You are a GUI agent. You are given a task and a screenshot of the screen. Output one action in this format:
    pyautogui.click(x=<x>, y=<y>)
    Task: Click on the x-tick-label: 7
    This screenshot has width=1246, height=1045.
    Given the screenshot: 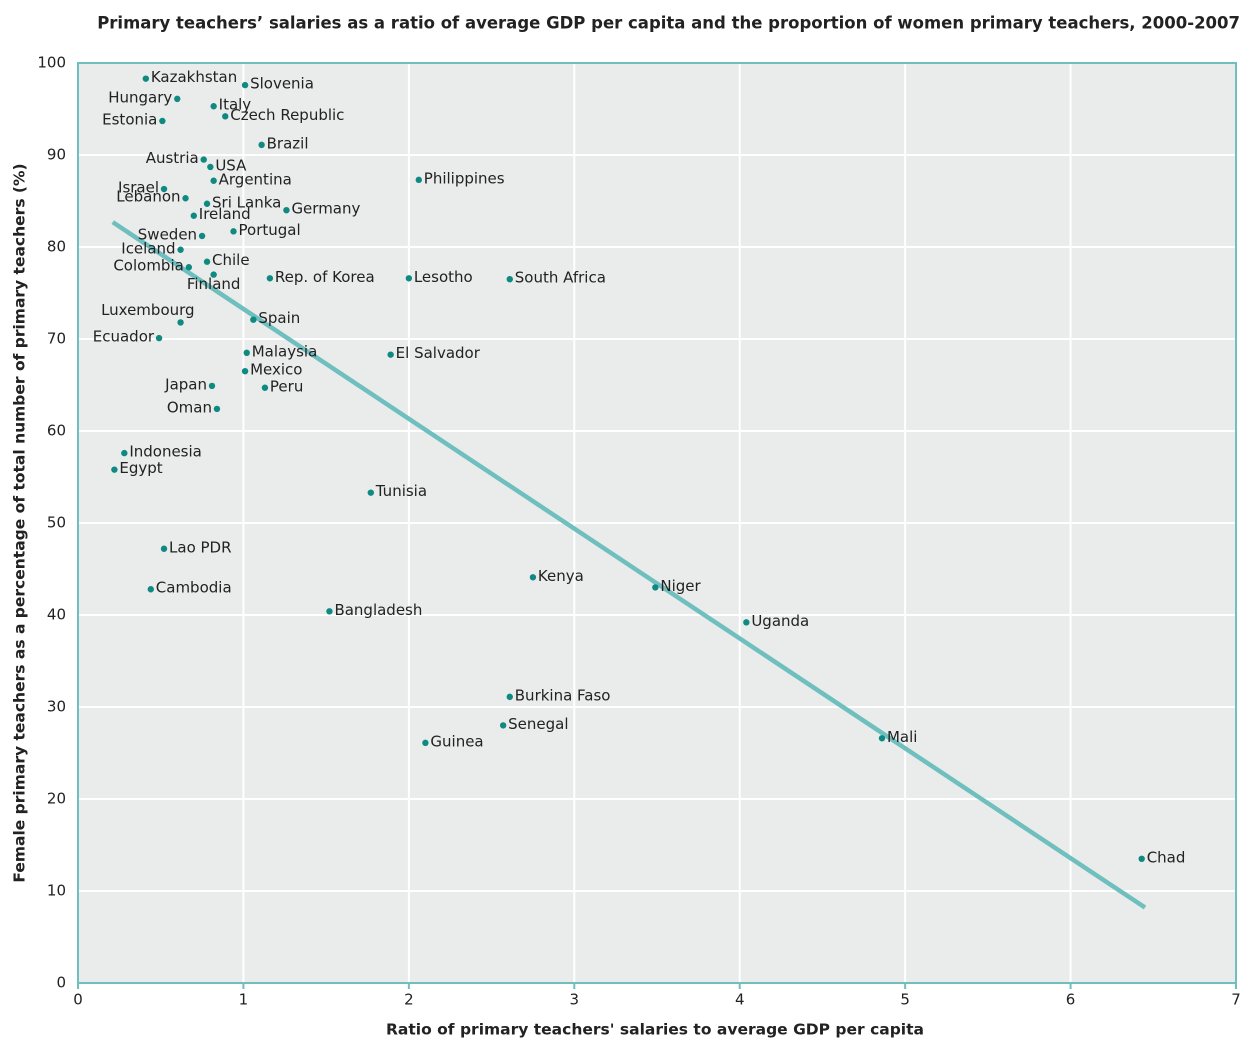 What is the action you would take?
    pyautogui.click(x=1236, y=1000)
    